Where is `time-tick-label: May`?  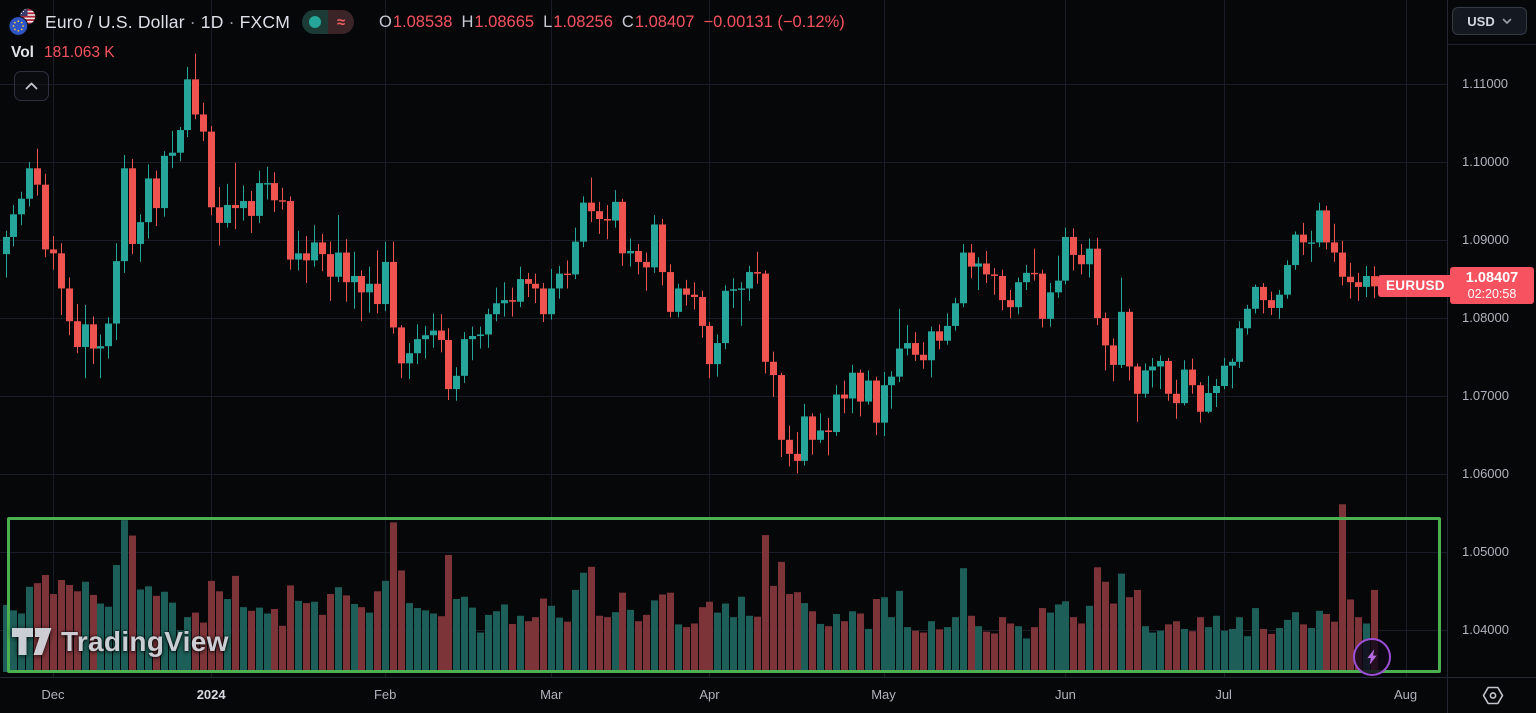
time-tick-label: May is located at coordinates (883, 694).